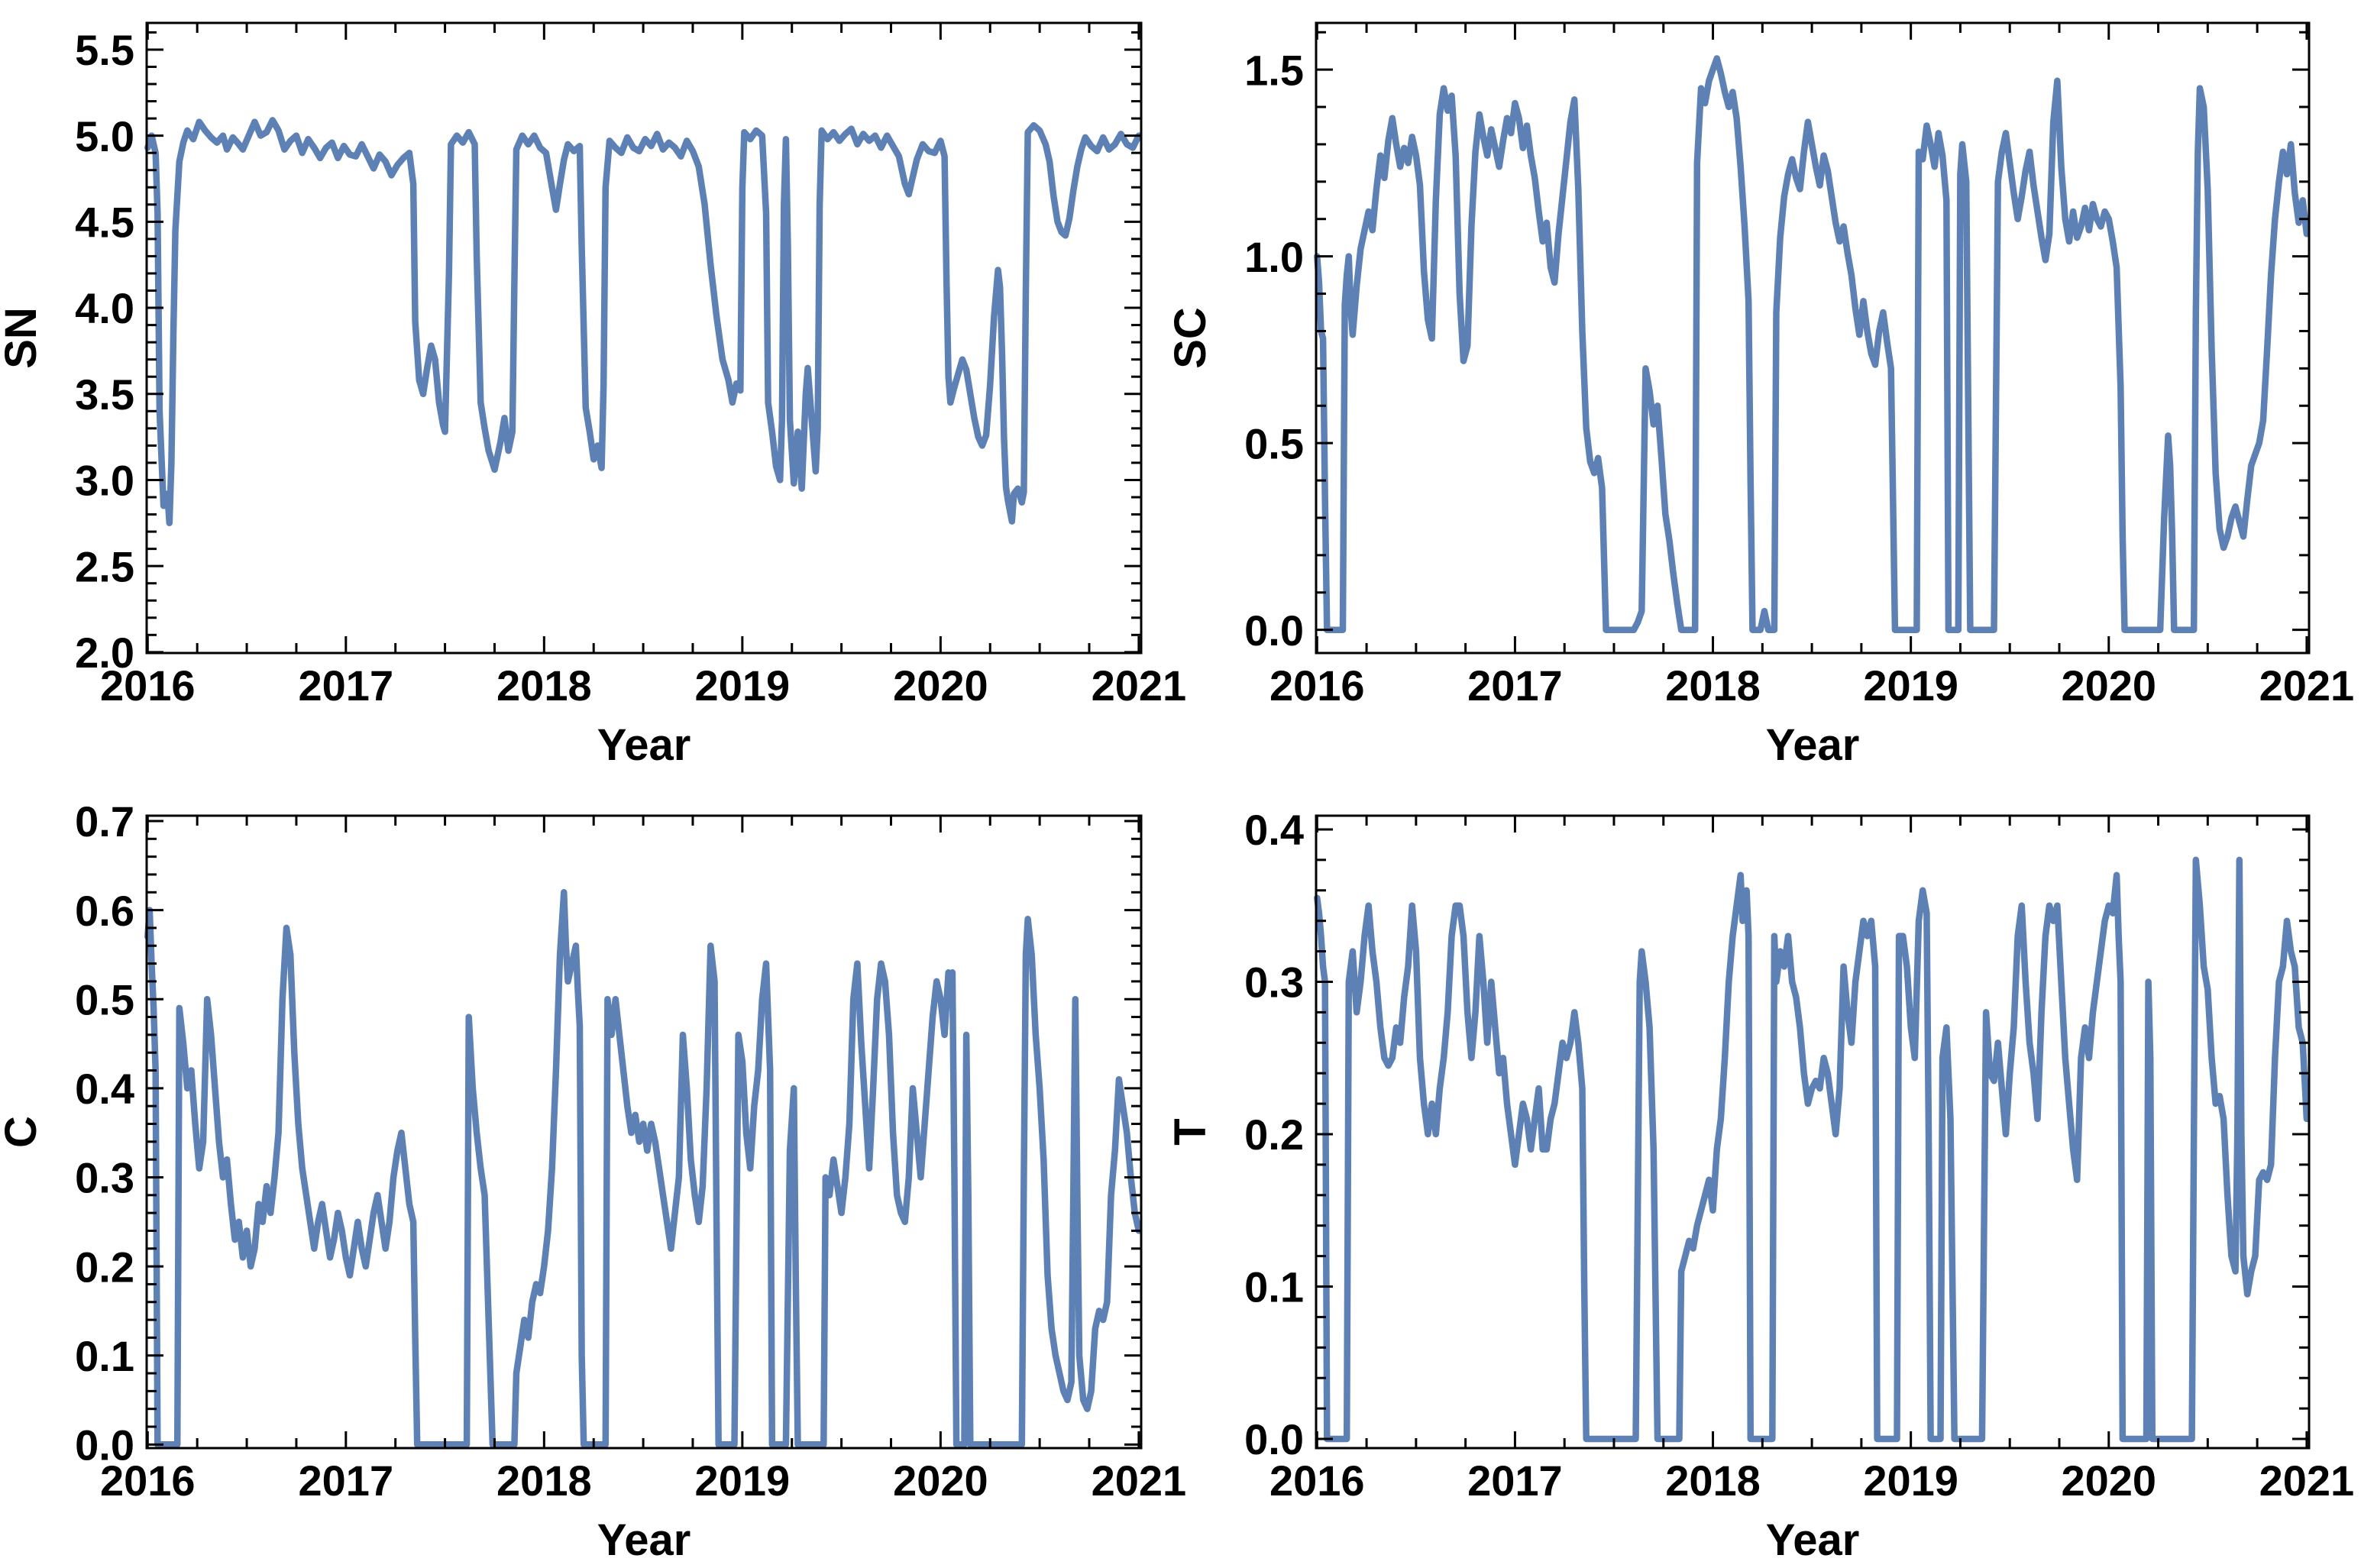 This screenshot has height=1568, width=2361. What do you see at coordinates (104, 308) in the screenshot?
I see `y-tick-label: 4.0` at bounding box center [104, 308].